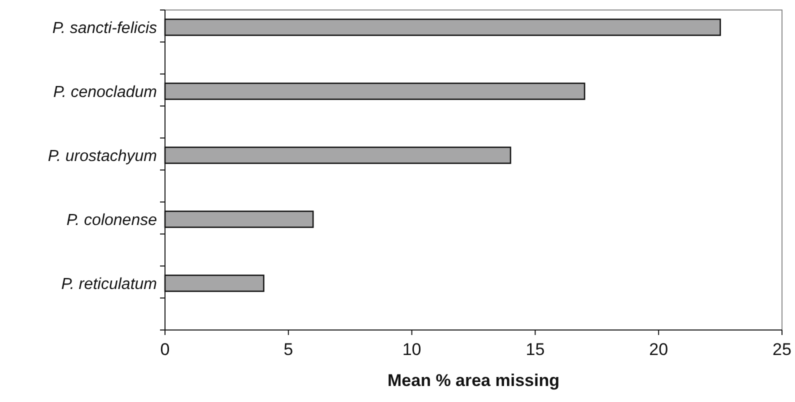 This screenshot has width=795, height=402. Describe the element at coordinates (474, 380) in the screenshot. I see `x-axis-title: Mean % area missing` at that location.